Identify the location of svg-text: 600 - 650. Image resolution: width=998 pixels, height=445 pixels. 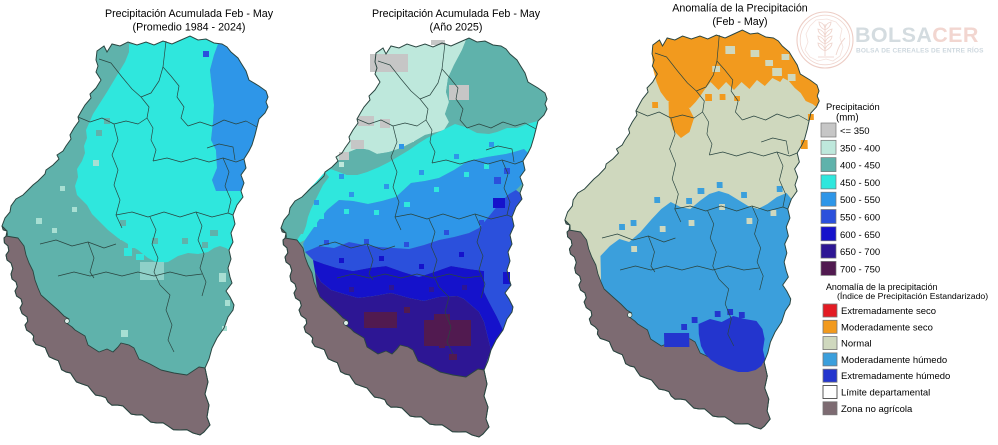
(860, 235).